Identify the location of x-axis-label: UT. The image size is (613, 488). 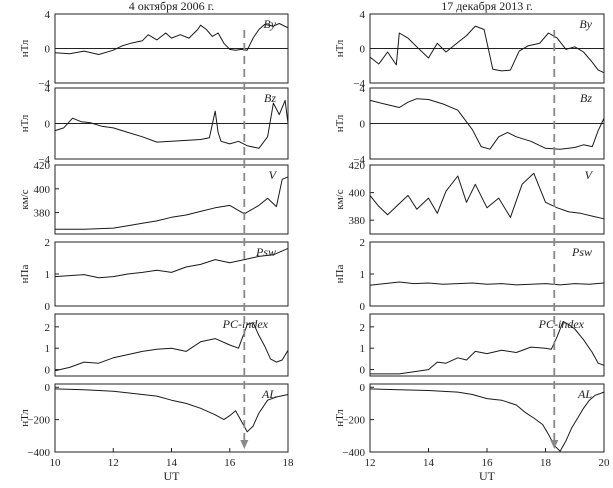
(172, 476).